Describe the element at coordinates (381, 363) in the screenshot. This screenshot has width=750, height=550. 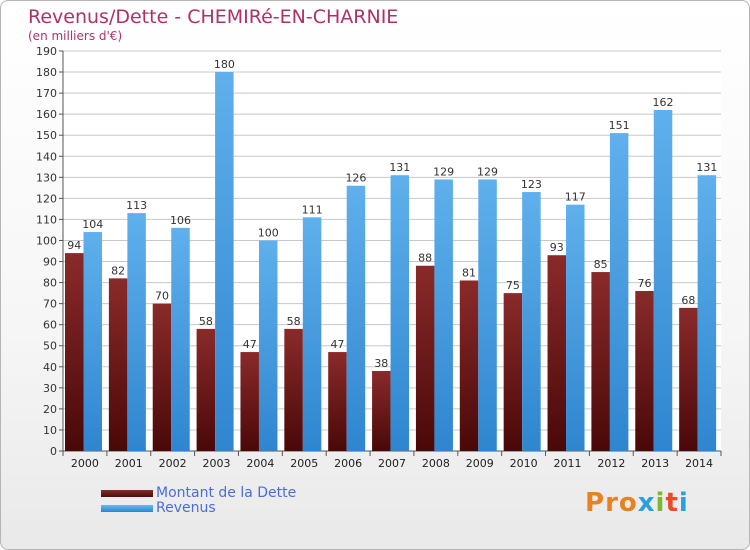
I see `data-label-dette: 38` at that location.